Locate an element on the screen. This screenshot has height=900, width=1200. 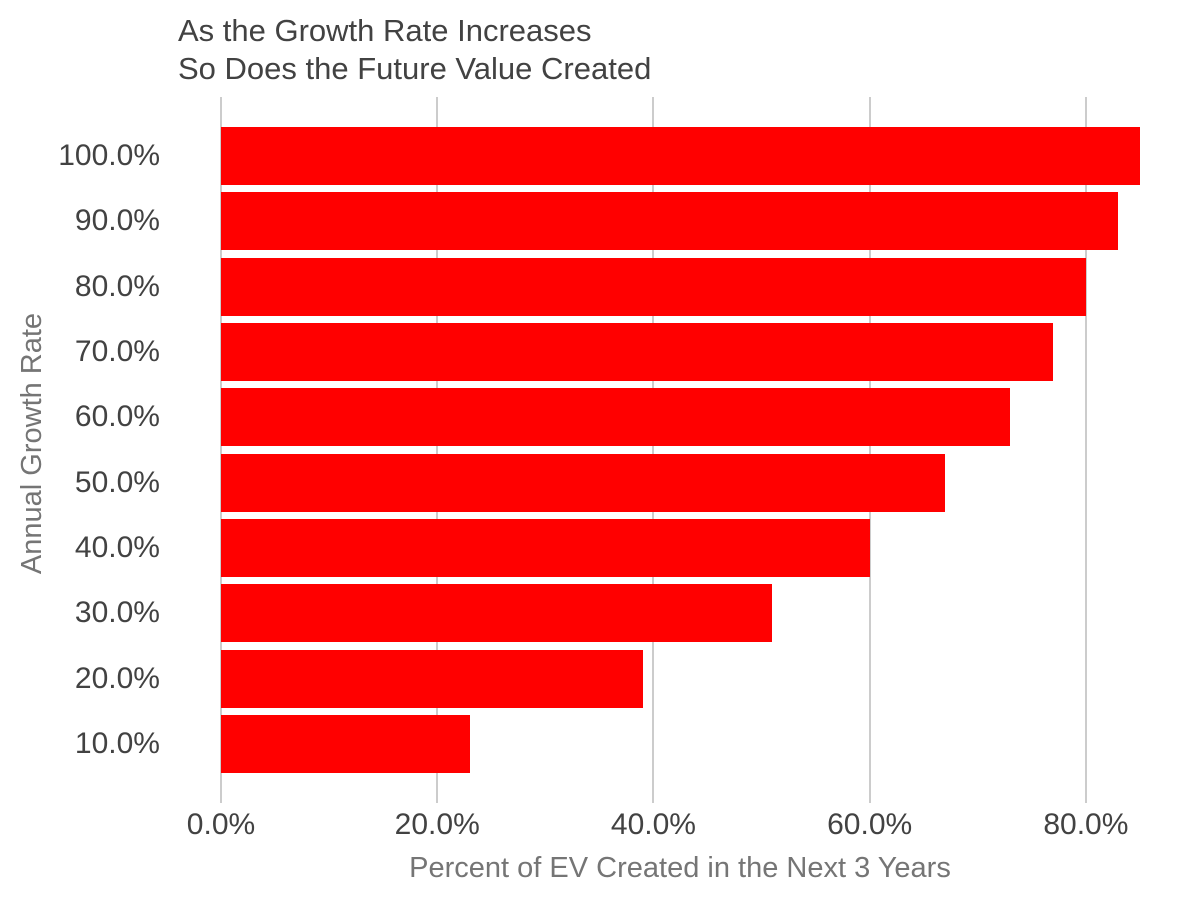
bar-100.0% is located at coordinates (680, 156).